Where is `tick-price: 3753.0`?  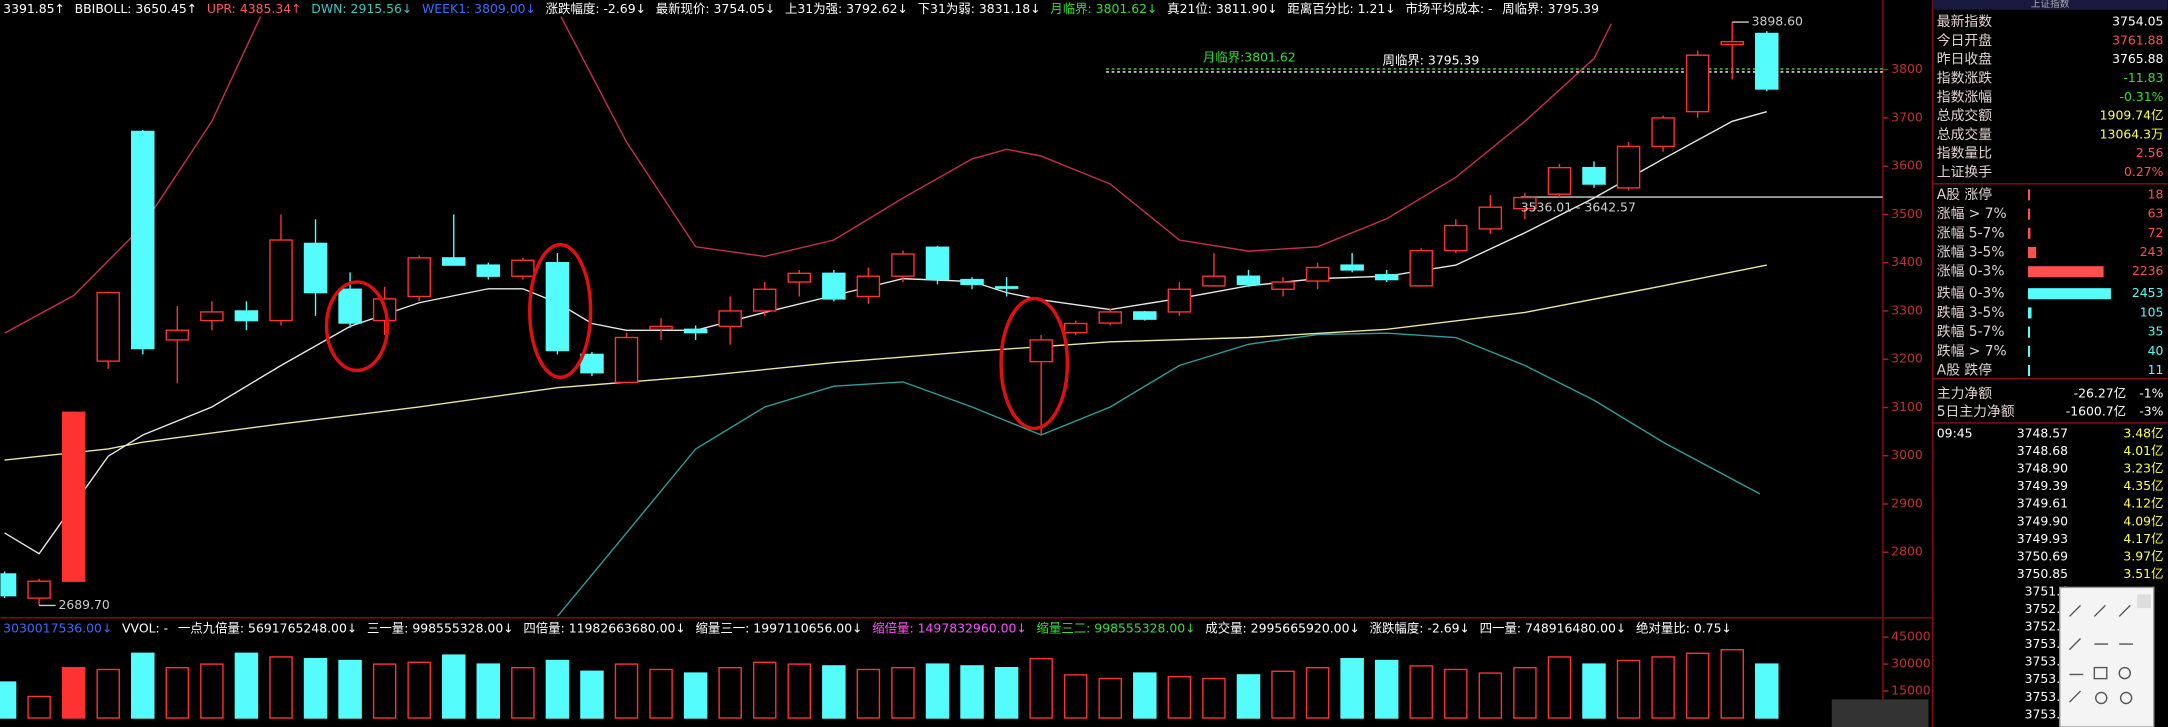 tick-price: 3753.0 is located at coordinates (2047, 678).